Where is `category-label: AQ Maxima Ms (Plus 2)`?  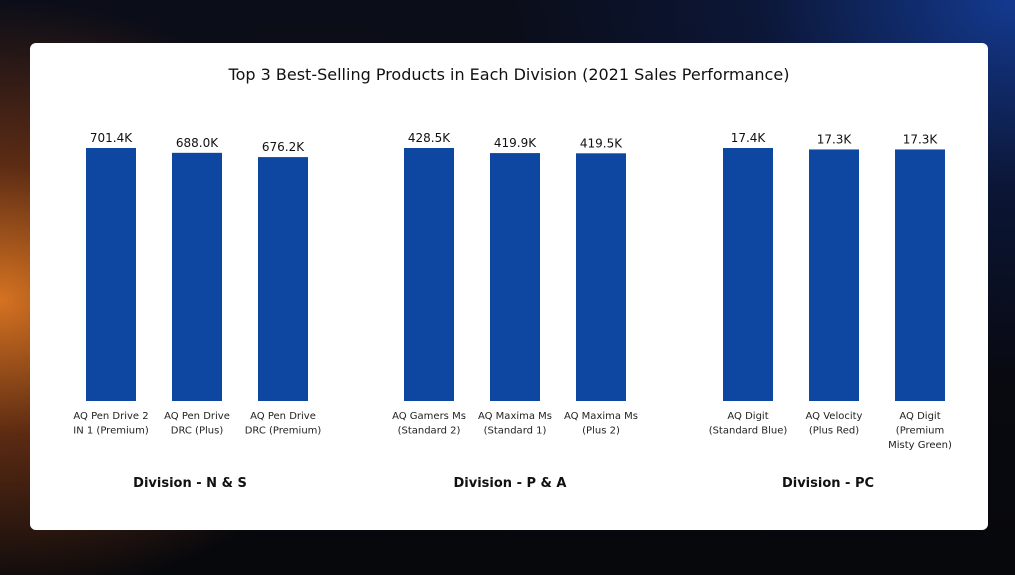 category-label: AQ Maxima Ms (Plus 2) is located at coordinates (601, 424).